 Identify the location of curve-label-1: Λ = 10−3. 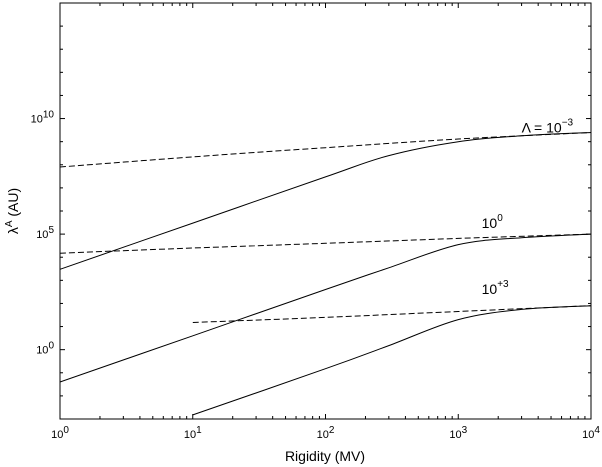
(548, 126).